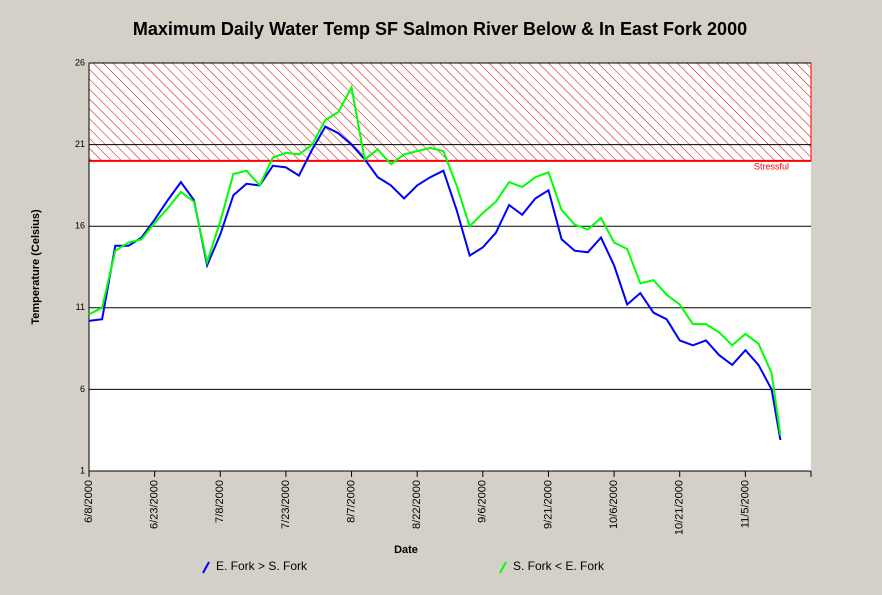 The width and height of the screenshot is (882, 595). Describe the element at coordinates (548, 504) in the screenshot. I see `x-tick-label: 9/21/2000` at that location.